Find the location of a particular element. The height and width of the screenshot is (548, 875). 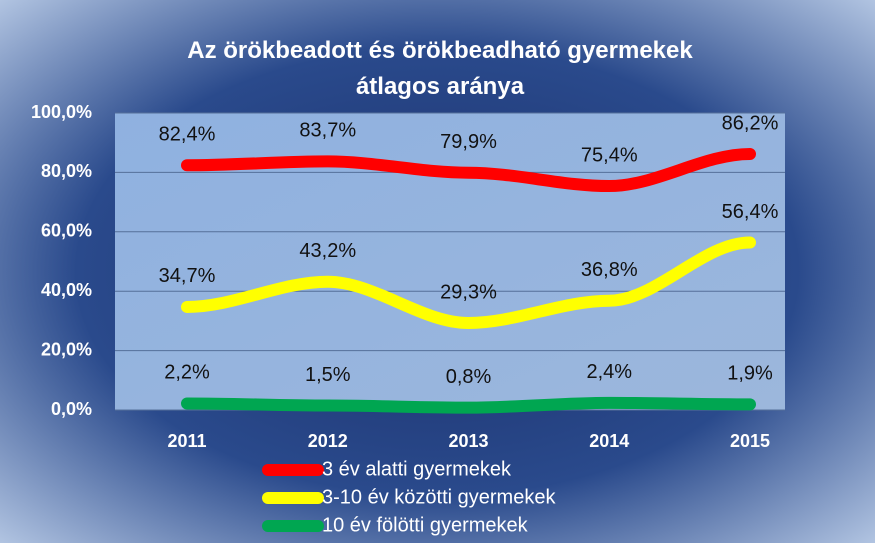

data-label: 2,2% is located at coordinates (187, 373).